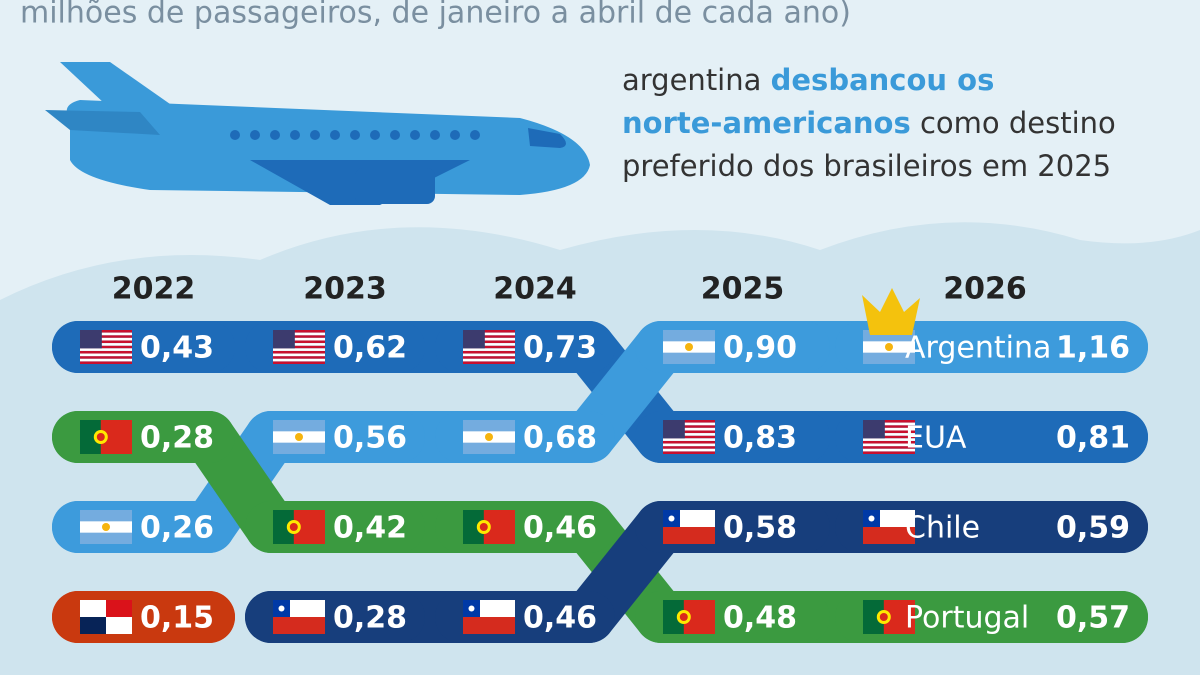 The image size is (1200, 679). What do you see at coordinates (866, 166) in the screenshot?
I see `headline: preferido dos brasileiros em 2025` at bounding box center [866, 166].